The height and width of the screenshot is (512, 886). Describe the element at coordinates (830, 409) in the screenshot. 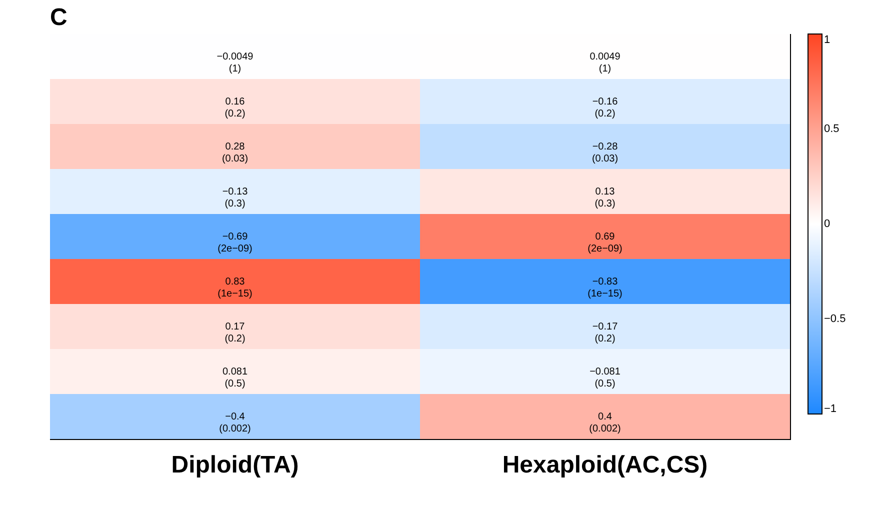

I see `color-bar-label: −1` at that location.